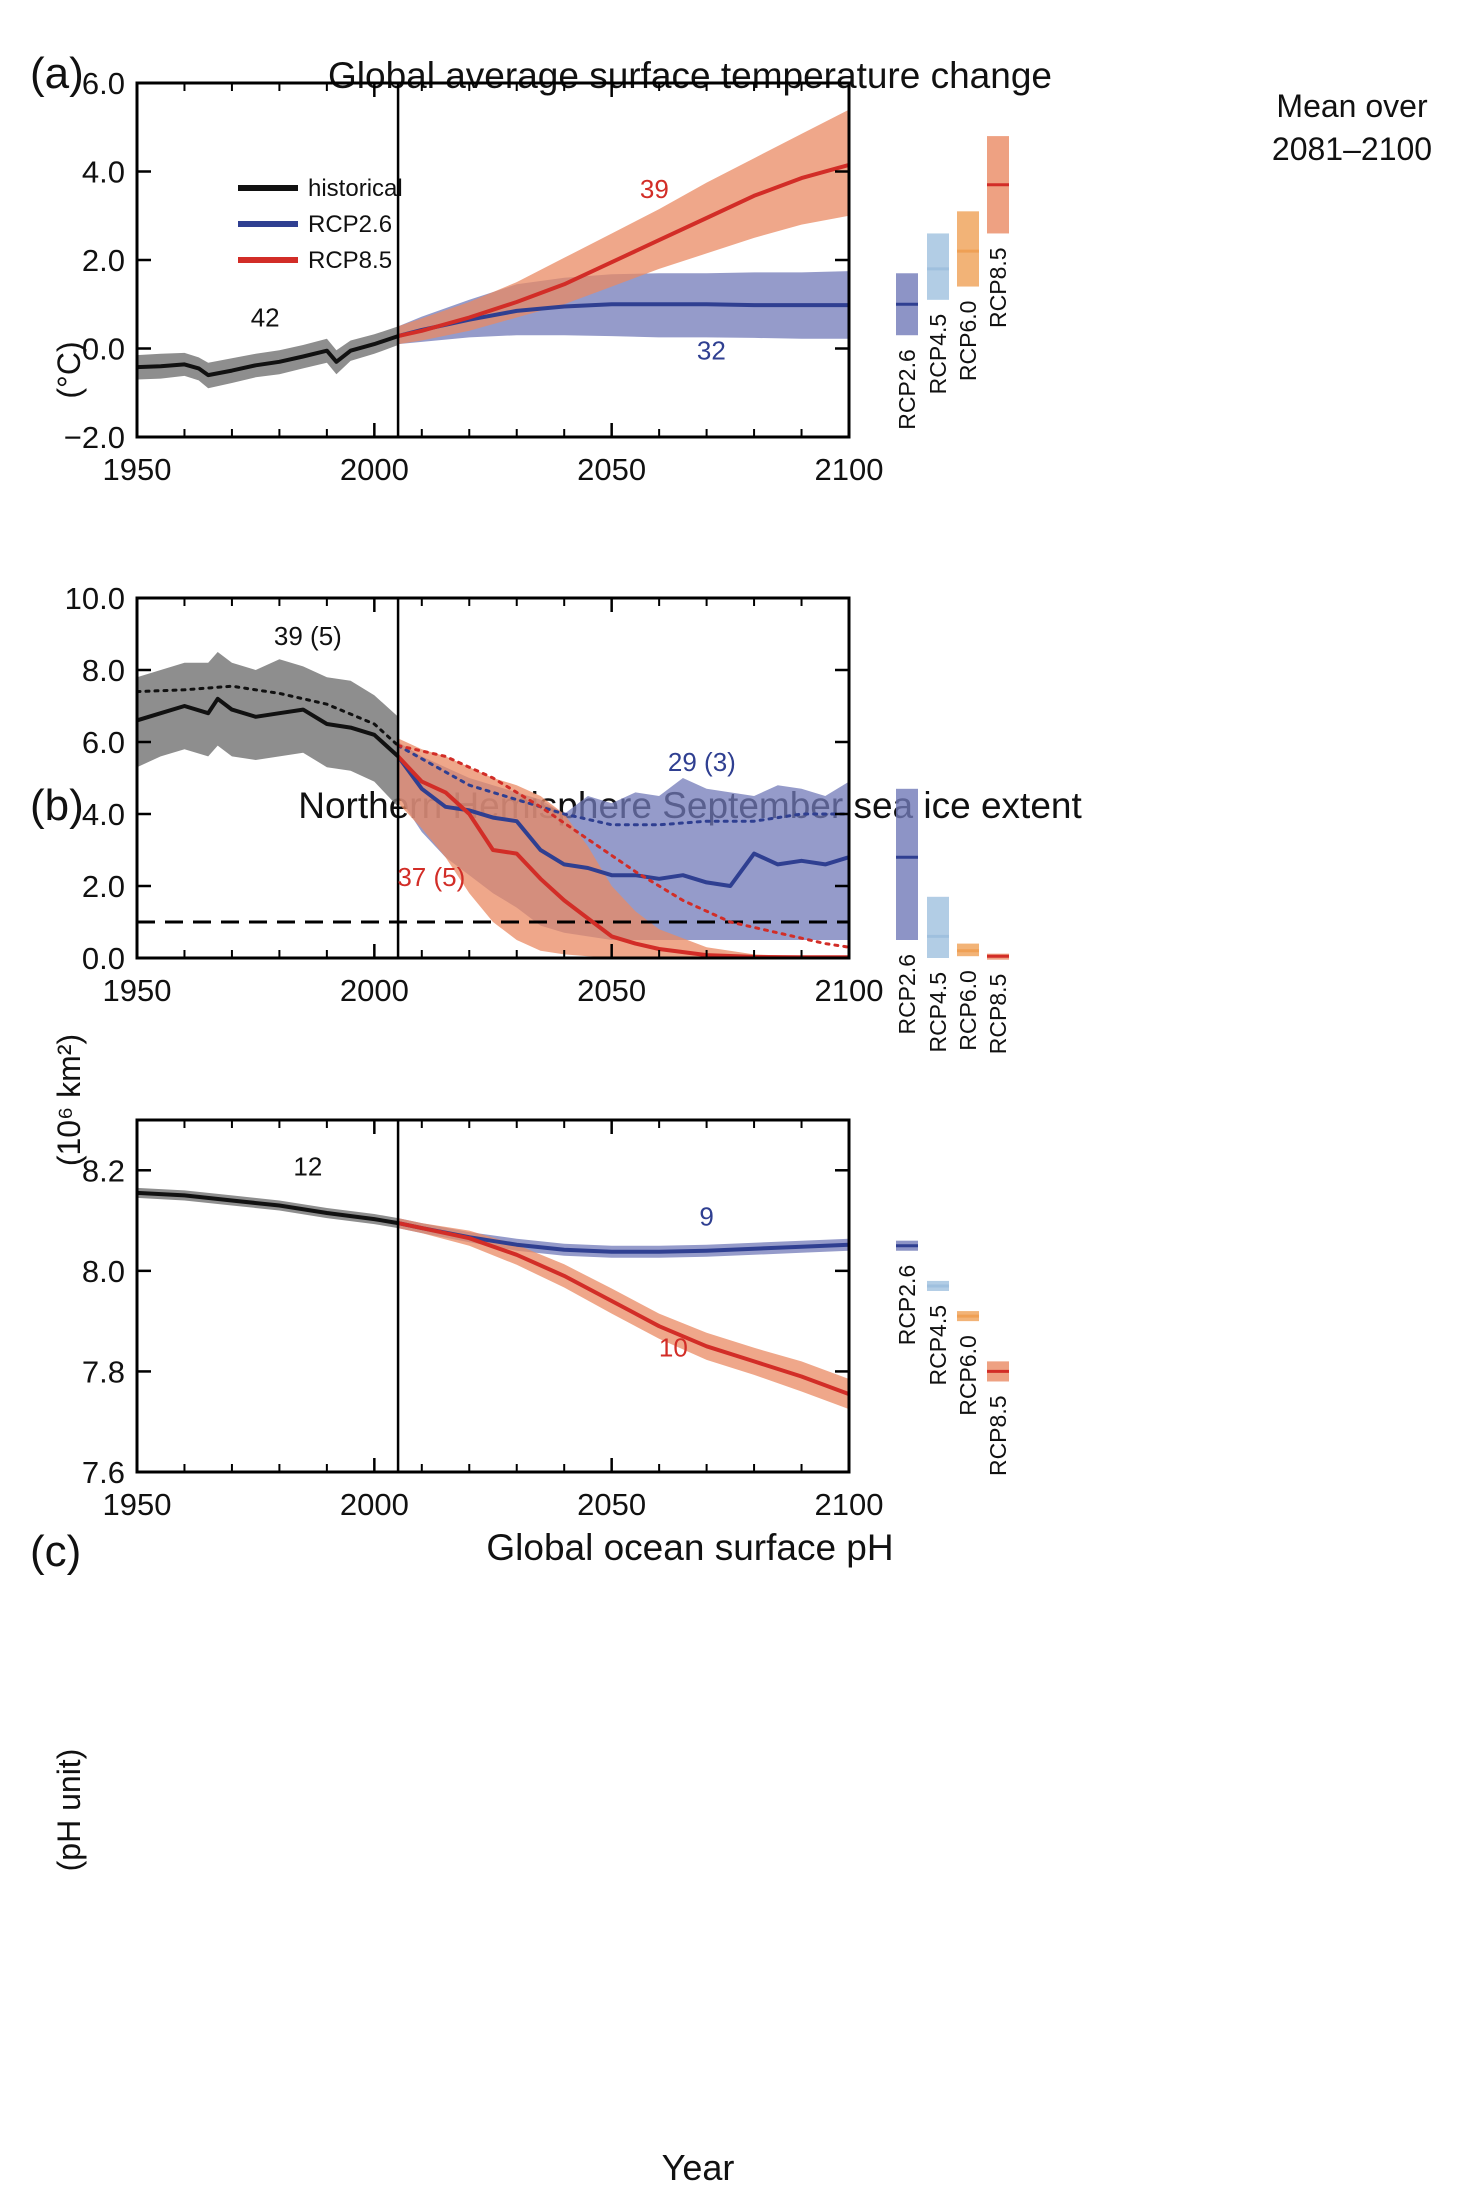 The width and height of the screenshot is (1482, 2200). What do you see at coordinates (1352, 149) in the screenshot?
I see `mean-over-title-line2: 2081–2100` at bounding box center [1352, 149].